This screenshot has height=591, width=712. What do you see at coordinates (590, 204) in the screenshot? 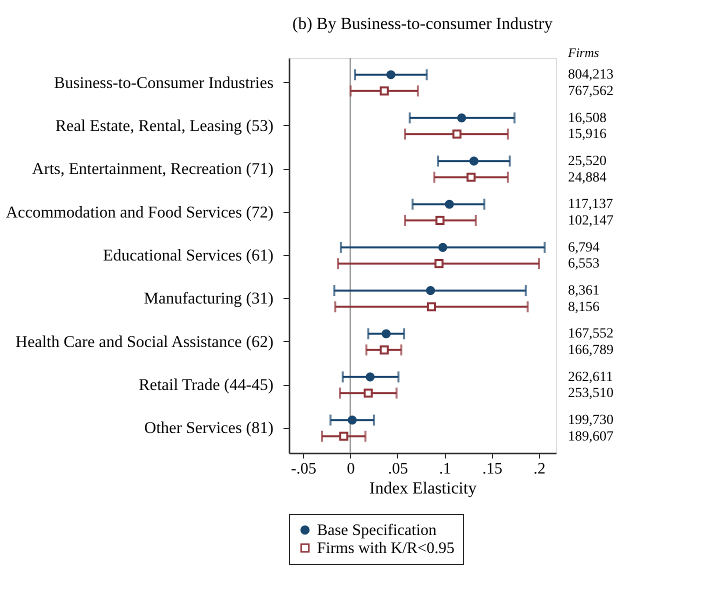
I see `text: 117,137` at bounding box center [590, 204].